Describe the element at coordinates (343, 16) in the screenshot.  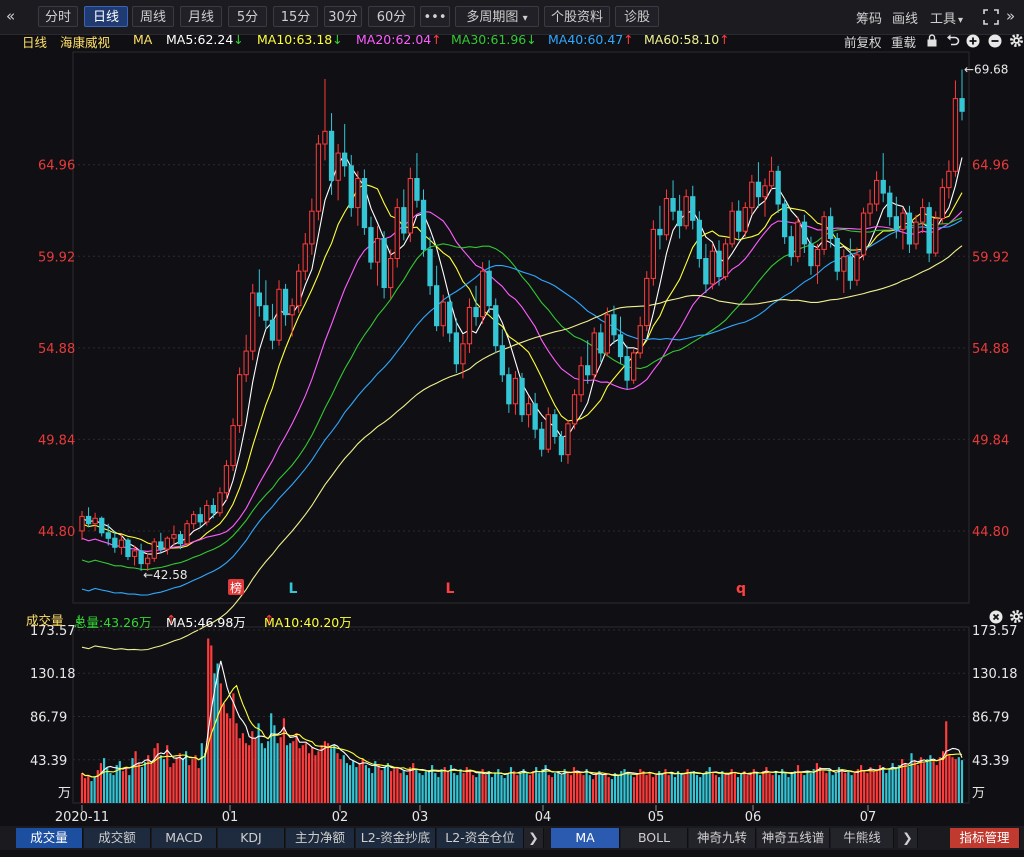
I see `period-tab-6: 30分` at that location.